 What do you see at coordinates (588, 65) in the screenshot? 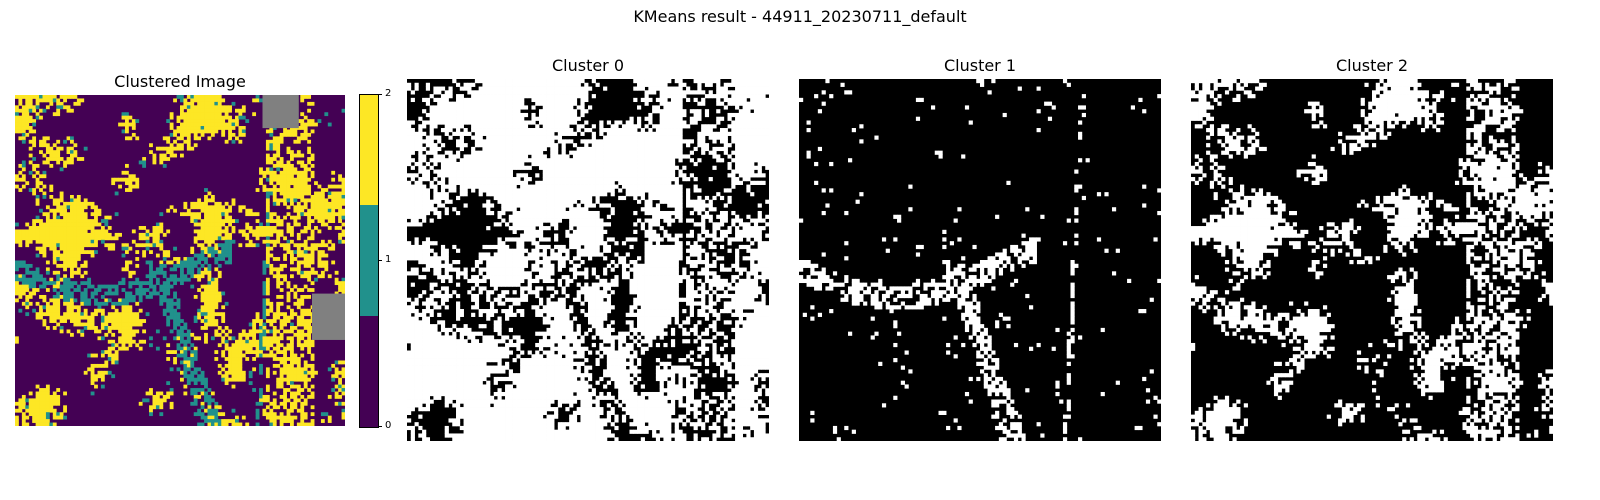
I see `cluster-0-title: Cluster 0` at bounding box center [588, 65].